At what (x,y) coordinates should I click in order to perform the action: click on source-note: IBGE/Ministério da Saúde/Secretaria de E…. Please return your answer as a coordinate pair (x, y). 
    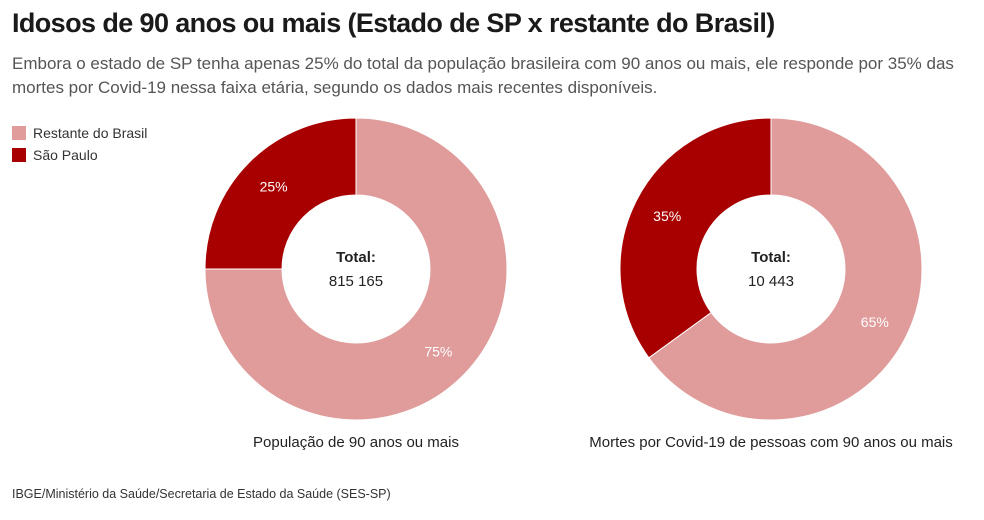
    Looking at the image, I should click on (201, 494).